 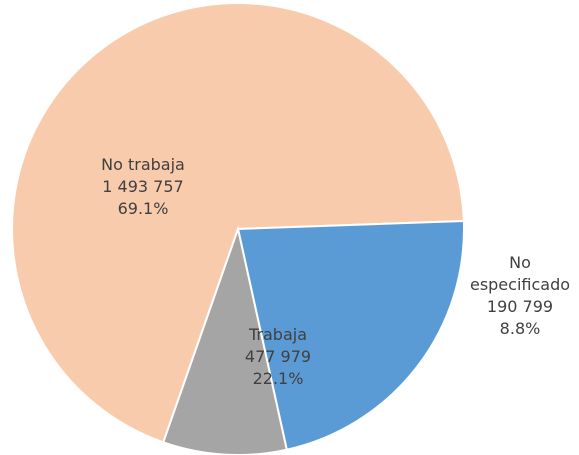 I want to click on data-label: No trabaja 1 493 757 69.1%, so click(x=143, y=187).